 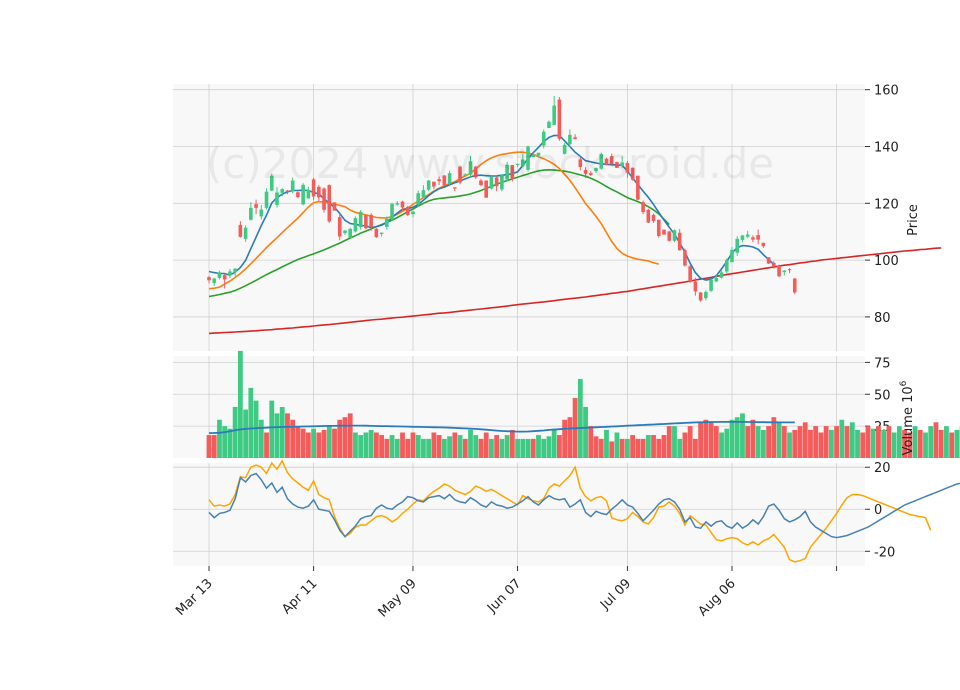 I want to click on watermark: (c)2024 www.stocksroid.de, so click(x=490, y=163).